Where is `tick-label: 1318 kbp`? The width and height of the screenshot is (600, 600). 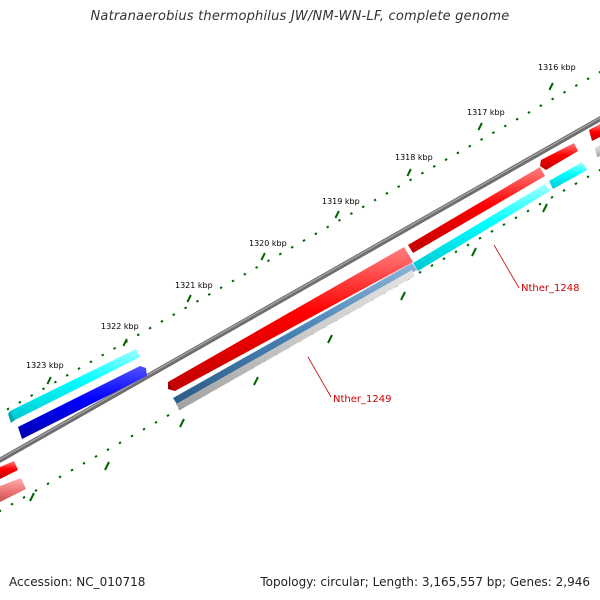 tick-label: 1318 kbp is located at coordinates (414, 157).